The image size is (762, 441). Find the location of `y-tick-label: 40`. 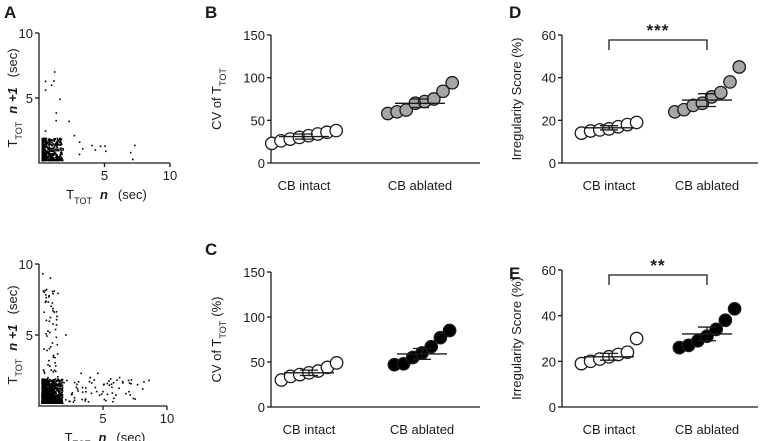

y-tick-label: 40 is located at coordinates (549, 316).